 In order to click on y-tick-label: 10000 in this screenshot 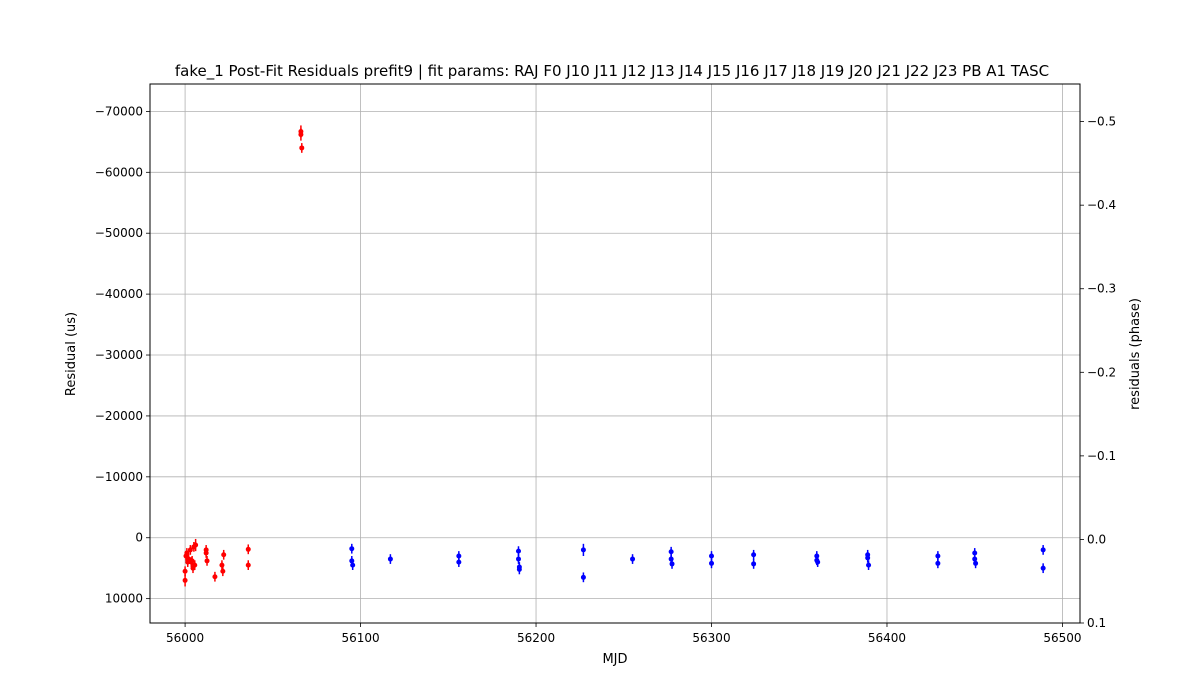, I will do `click(124, 599)`.